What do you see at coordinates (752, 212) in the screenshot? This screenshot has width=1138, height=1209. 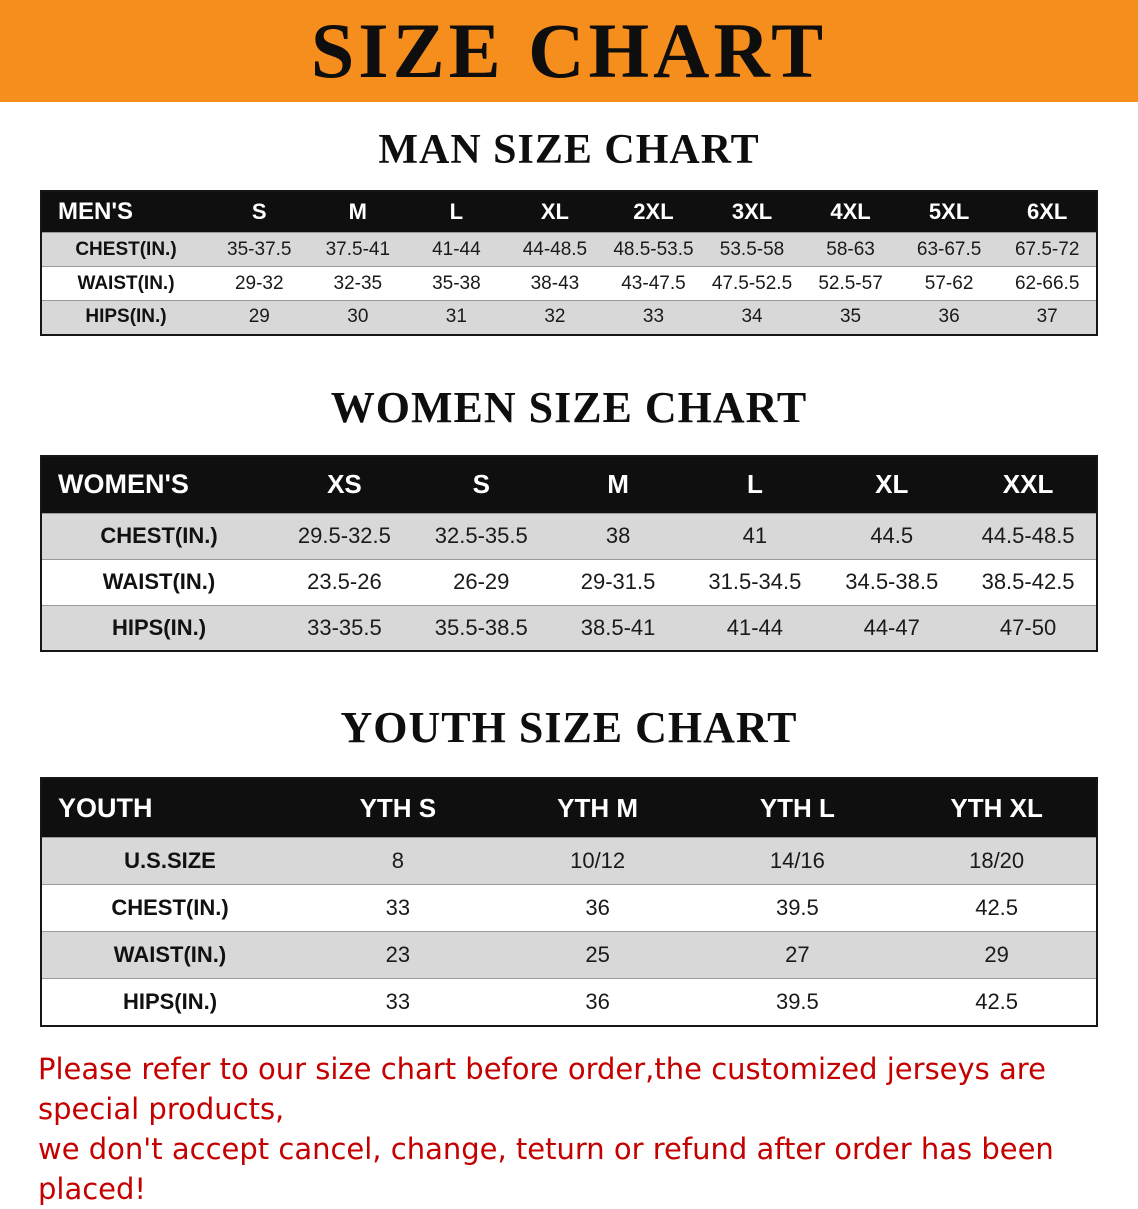 I see `size-column-header: 3XL` at bounding box center [752, 212].